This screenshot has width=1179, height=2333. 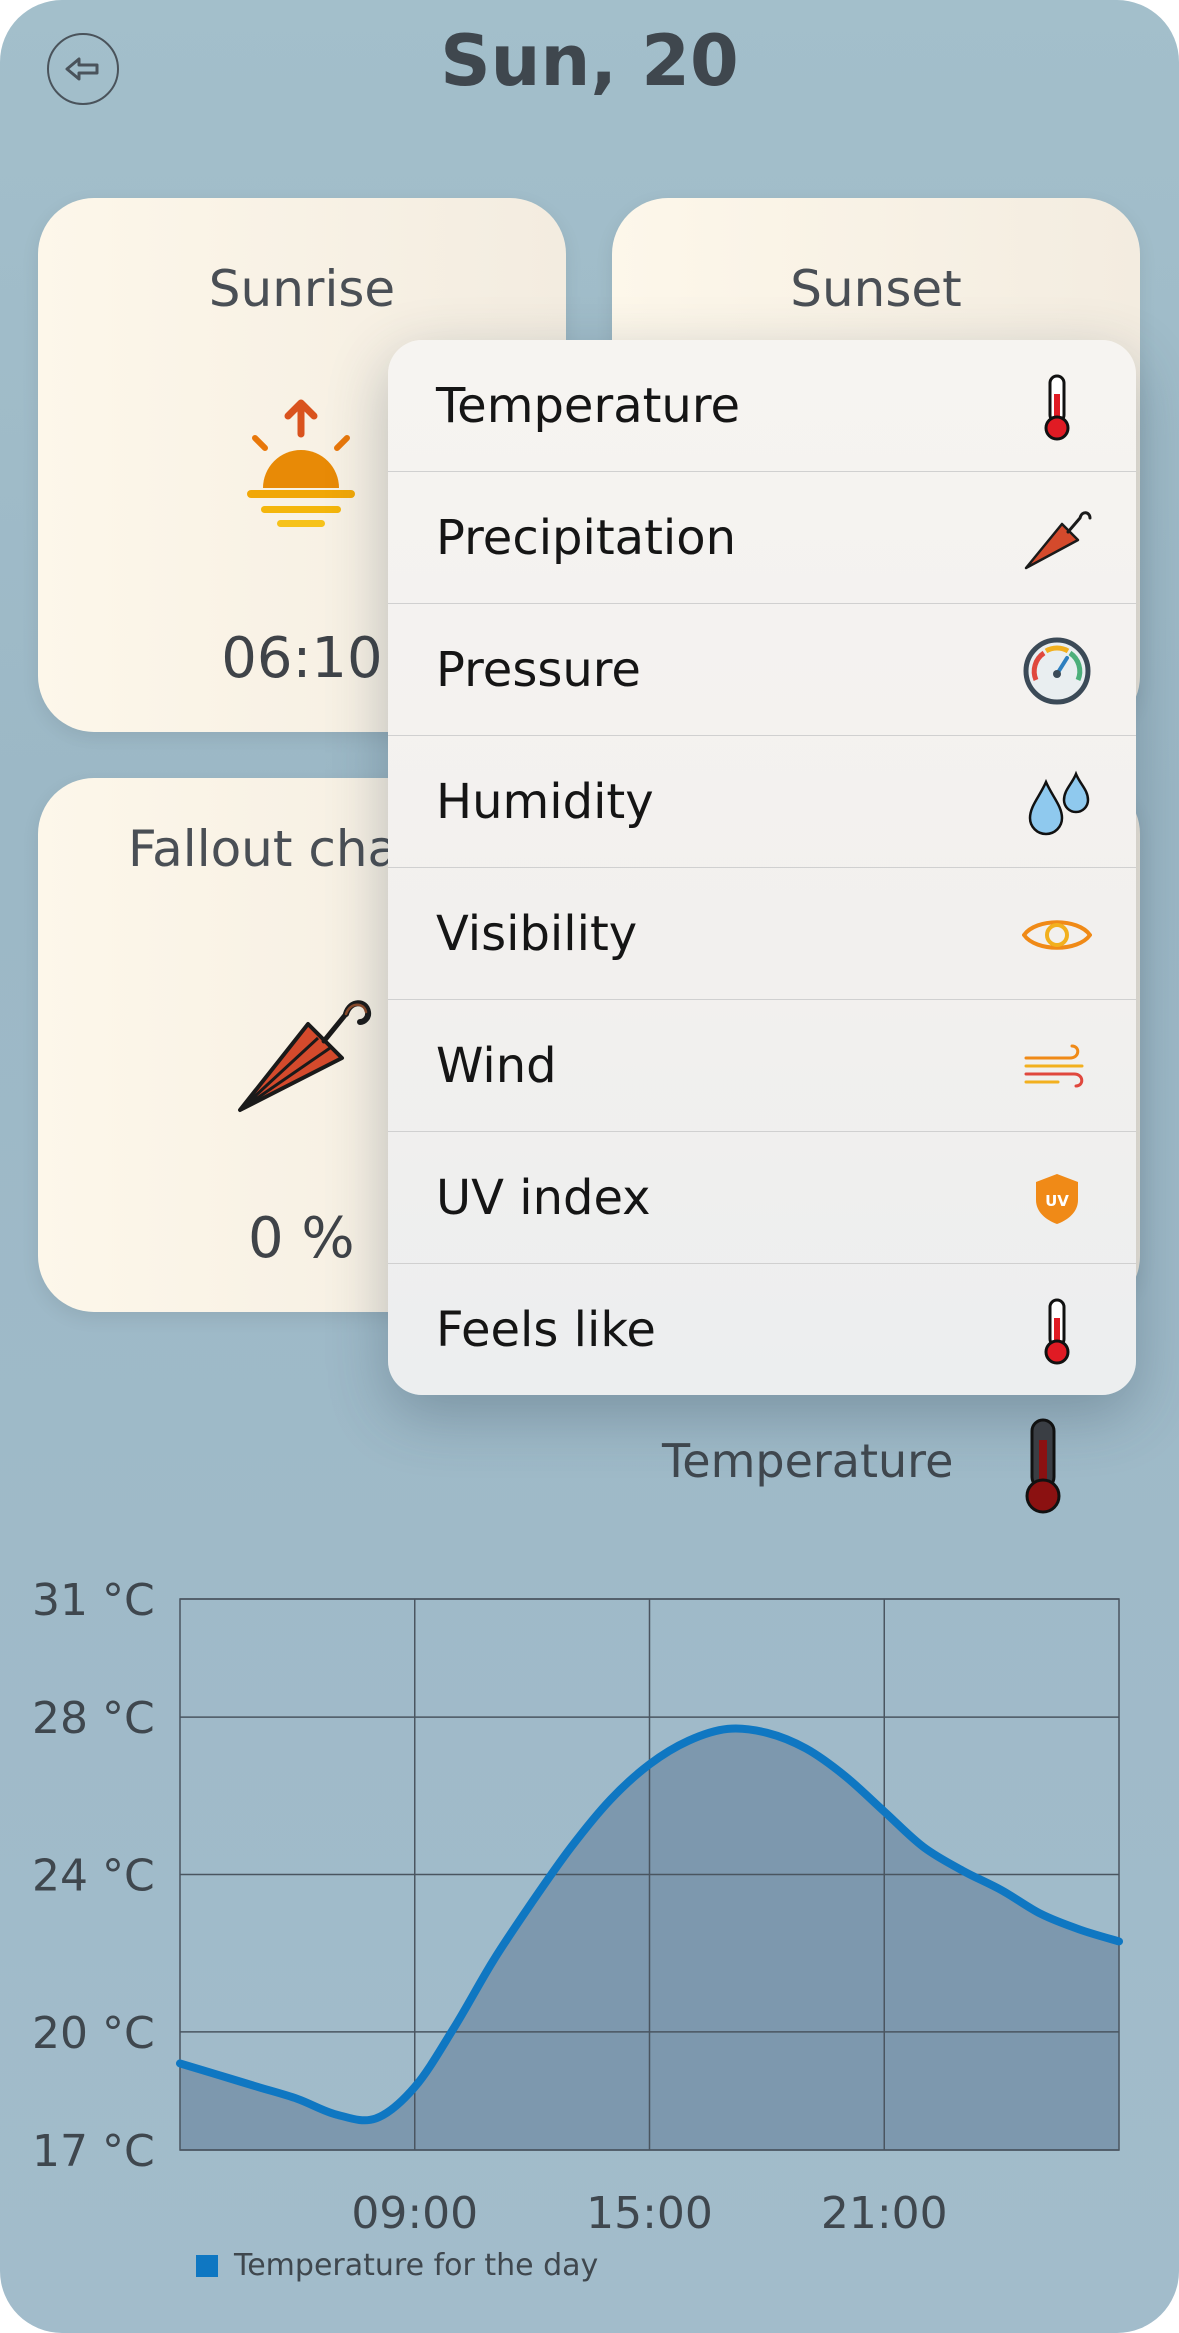 What do you see at coordinates (649, 2213) in the screenshot?
I see `x-tick-label: 15:00` at bounding box center [649, 2213].